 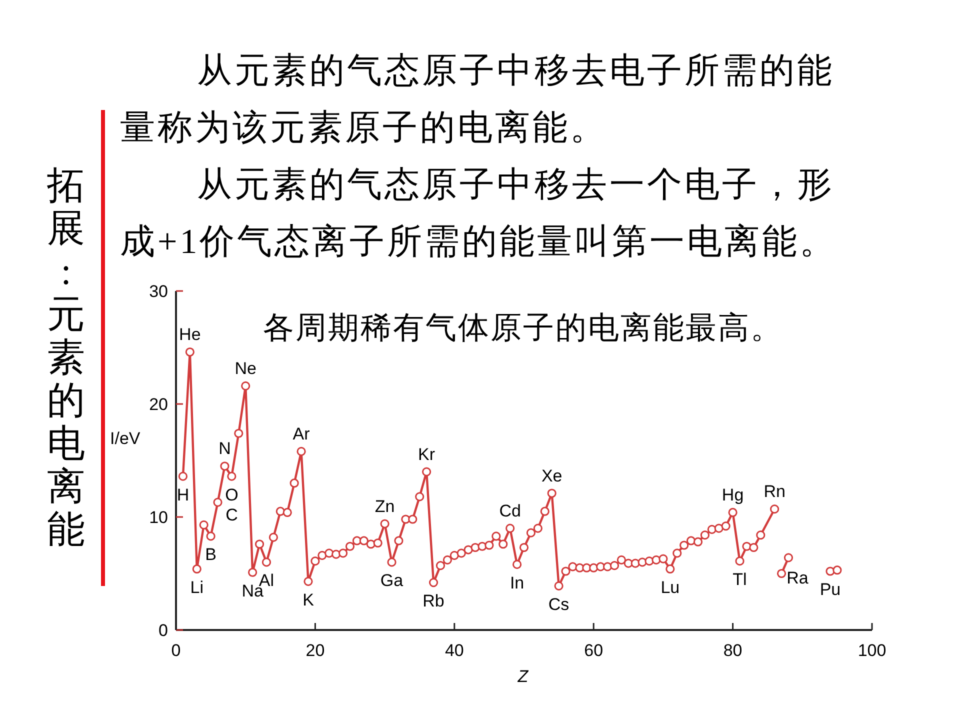 What do you see at coordinates (510, 510) in the screenshot?
I see `annotation: Cd` at bounding box center [510, 510].